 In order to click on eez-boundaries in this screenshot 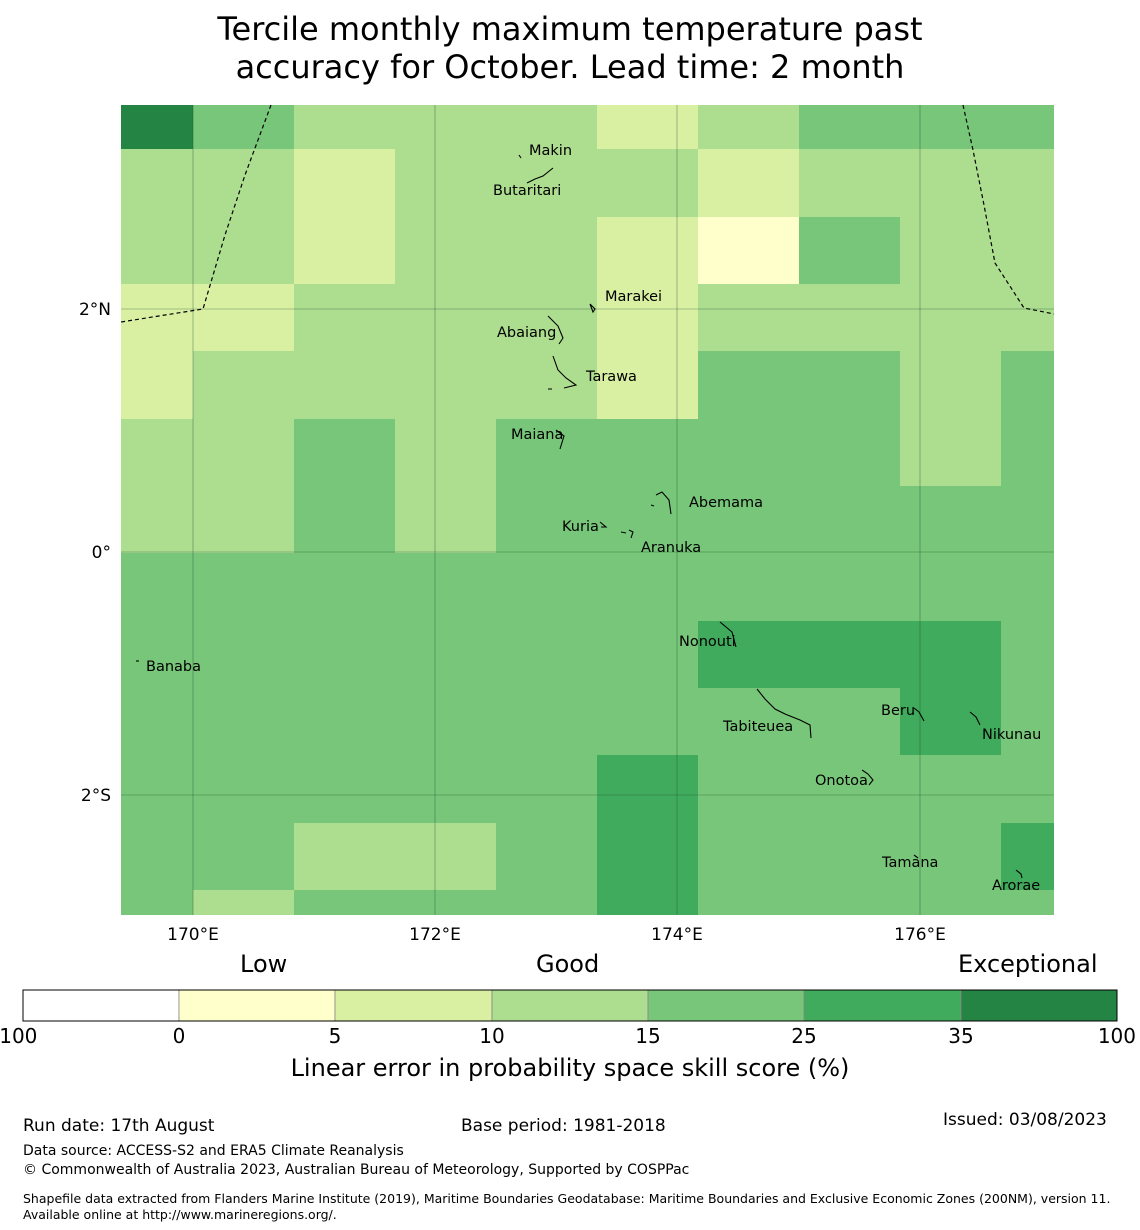, I will do `click(587, 213)`.